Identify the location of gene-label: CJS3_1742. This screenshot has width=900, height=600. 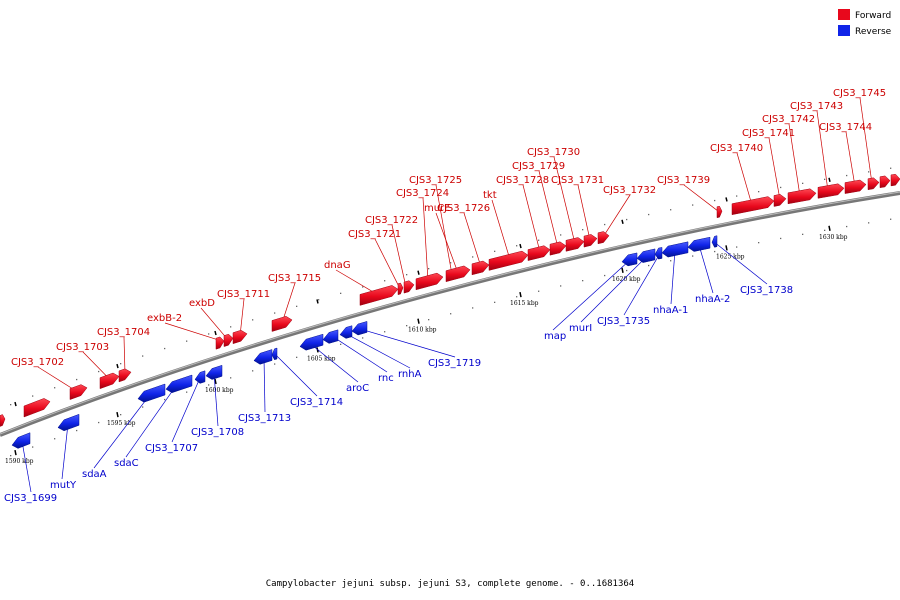
(788, 119).